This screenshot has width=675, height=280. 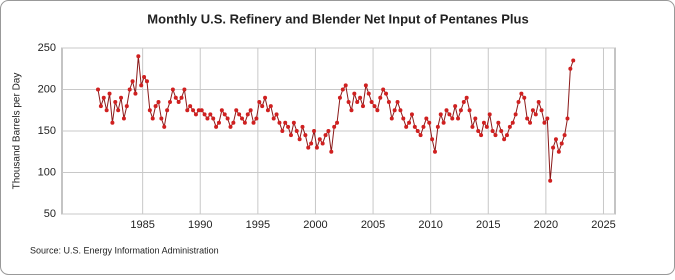 I want to click on x-tick-label: 2010, so click(x=430, y=225).